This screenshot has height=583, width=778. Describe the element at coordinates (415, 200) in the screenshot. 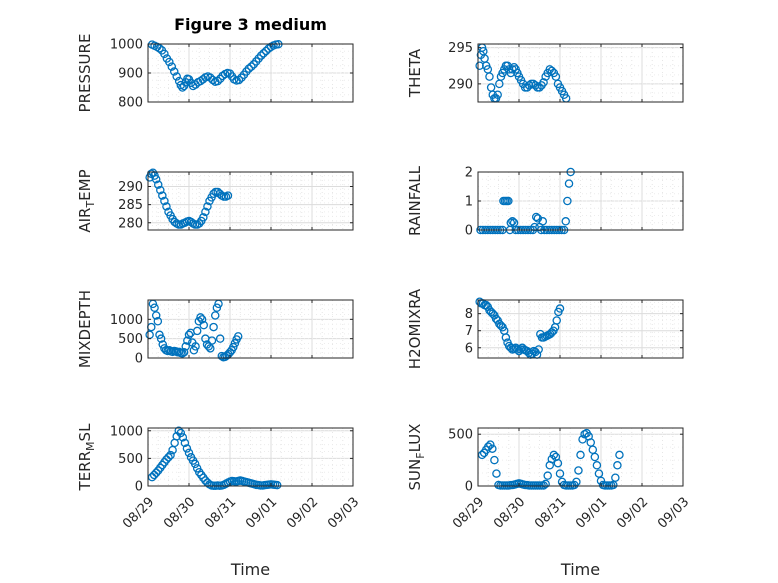

I see `y-axis-label: RAINFALL` at that location.